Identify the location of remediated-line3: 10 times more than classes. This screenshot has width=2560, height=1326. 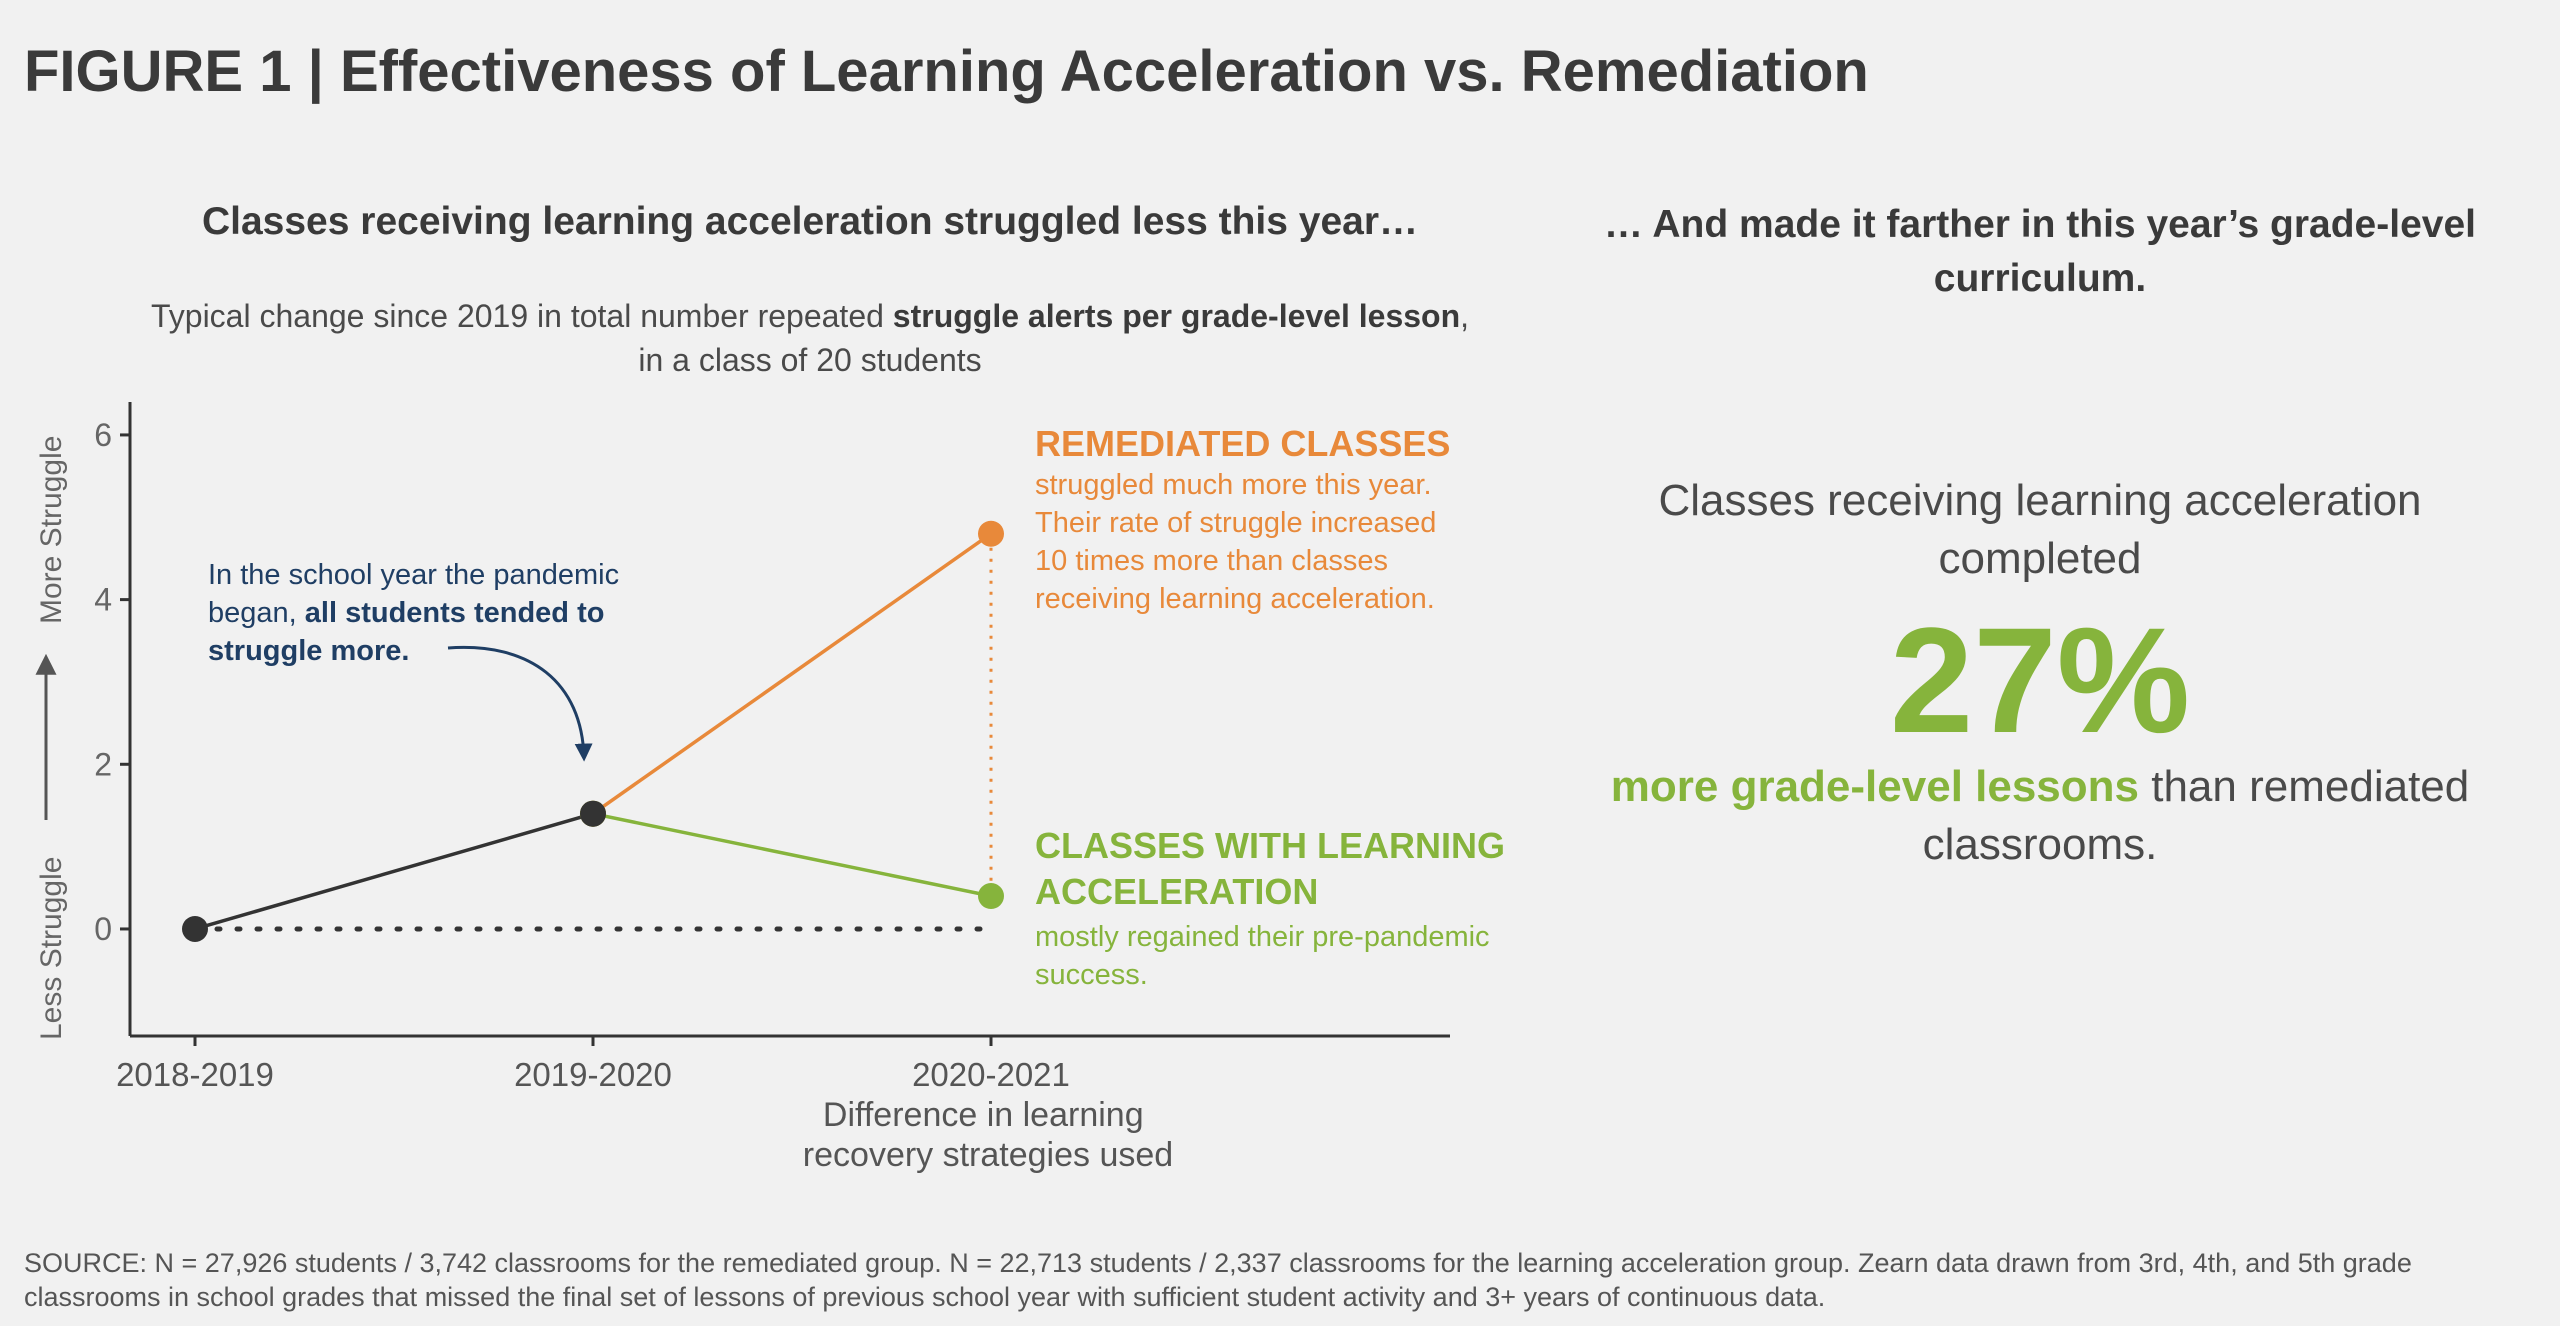
(1211, 561).